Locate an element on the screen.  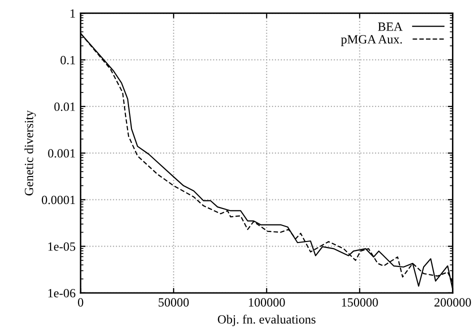
y-tick-label: 0.1 is located at coordinates (67, 60).